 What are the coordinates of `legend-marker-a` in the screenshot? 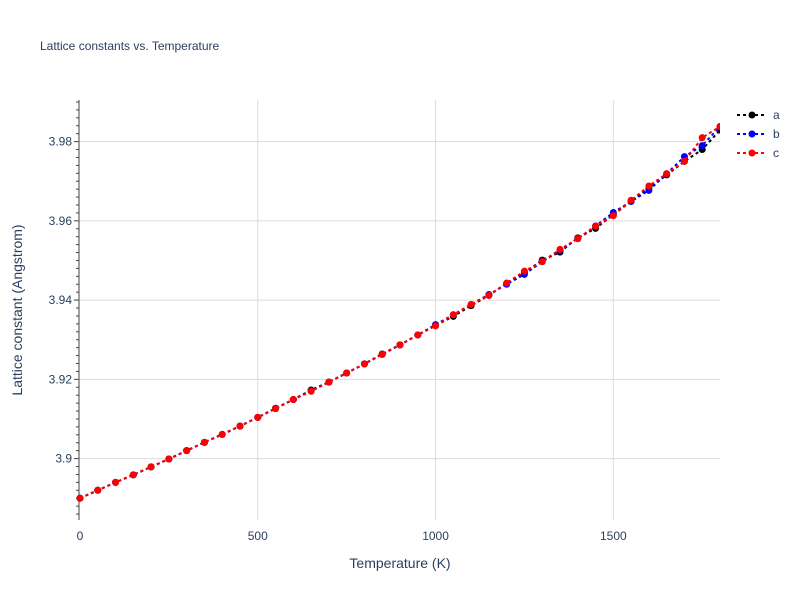 It's located at (752, 115).